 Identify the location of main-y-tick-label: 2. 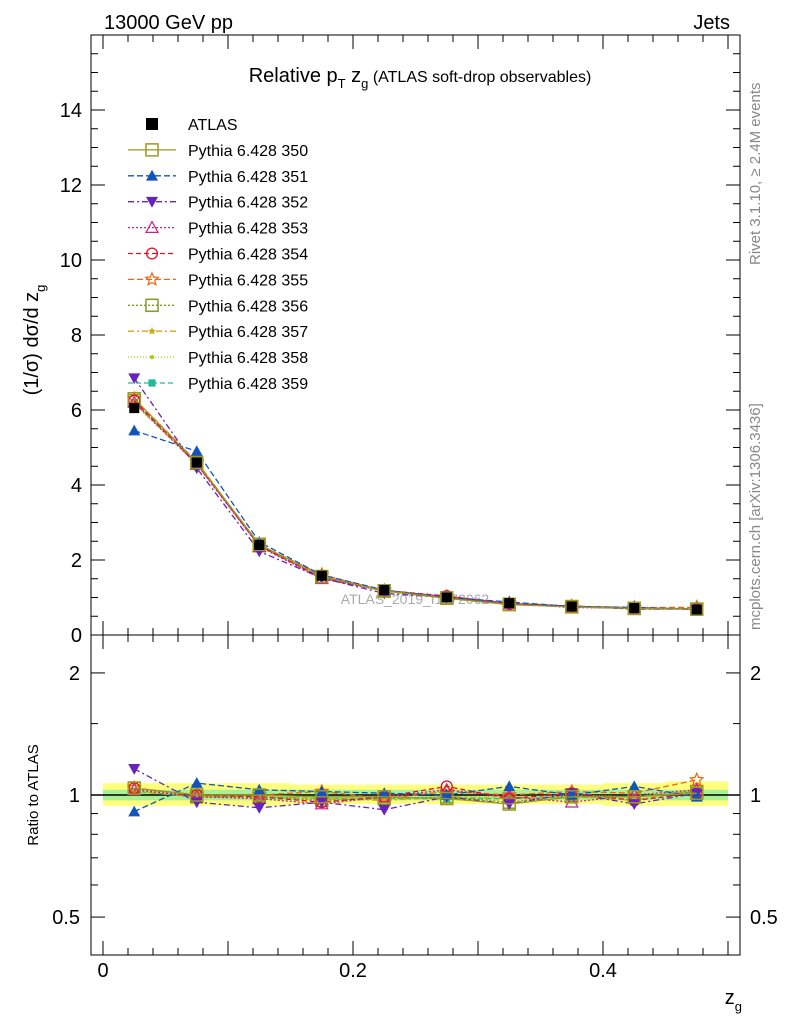
(76, 561).